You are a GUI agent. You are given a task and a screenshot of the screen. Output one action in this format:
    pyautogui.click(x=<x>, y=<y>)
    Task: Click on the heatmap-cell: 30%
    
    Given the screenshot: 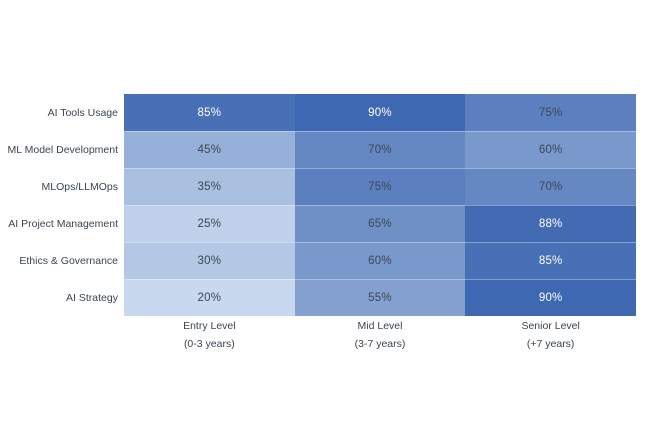 What is the action you would take?
    pyautogui.click(x=209, y=260)
    